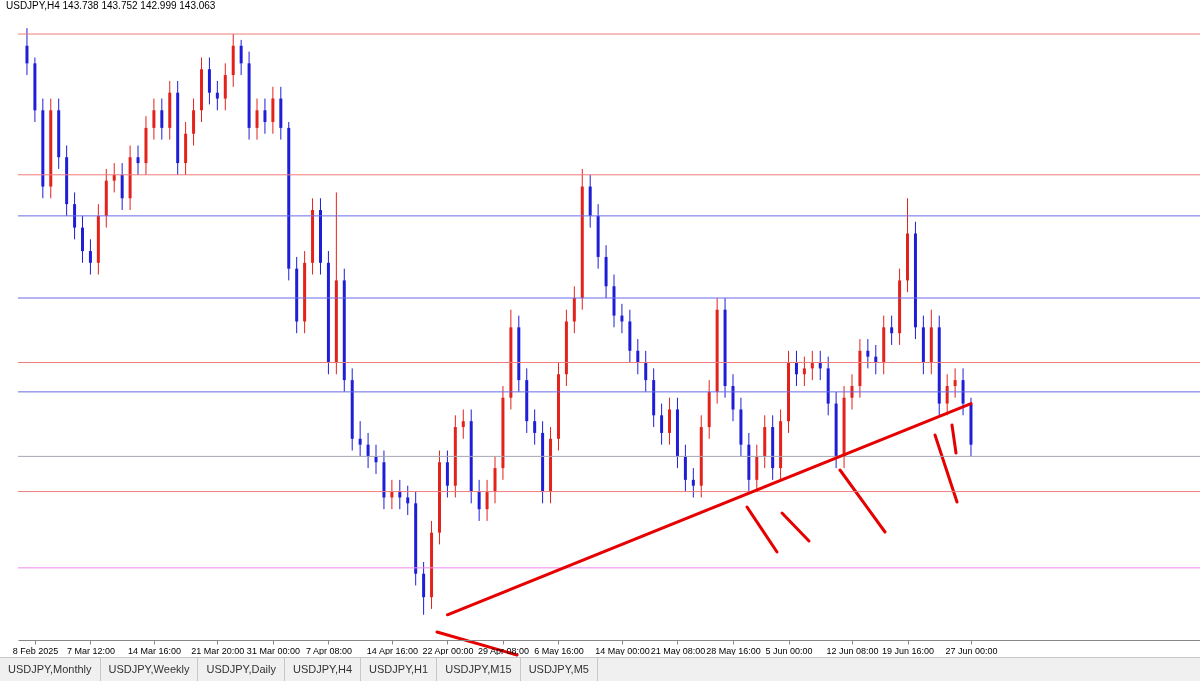  What do you see at coordinates (479, 669) in the screenshot?
I see `text: USDJPY,M15` at bounding box center [479, 669].